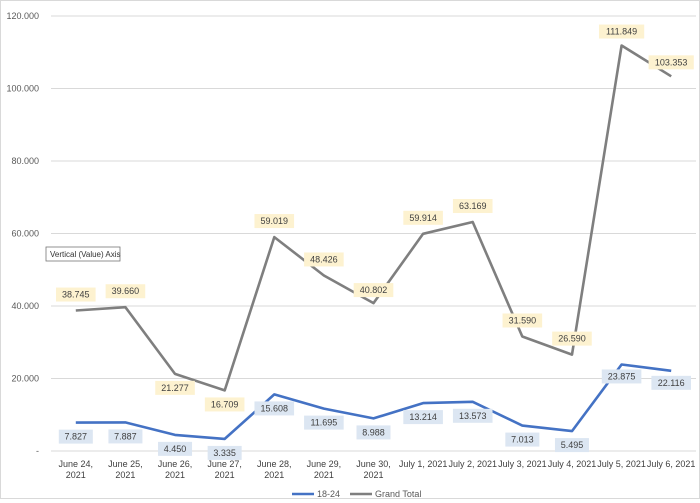 This screenshot has width=700, height=503. What do you see at coordinates (373, 464) in the screenshot?
I see `x-tick-label: June 30,` at bounding box center [373, 464].